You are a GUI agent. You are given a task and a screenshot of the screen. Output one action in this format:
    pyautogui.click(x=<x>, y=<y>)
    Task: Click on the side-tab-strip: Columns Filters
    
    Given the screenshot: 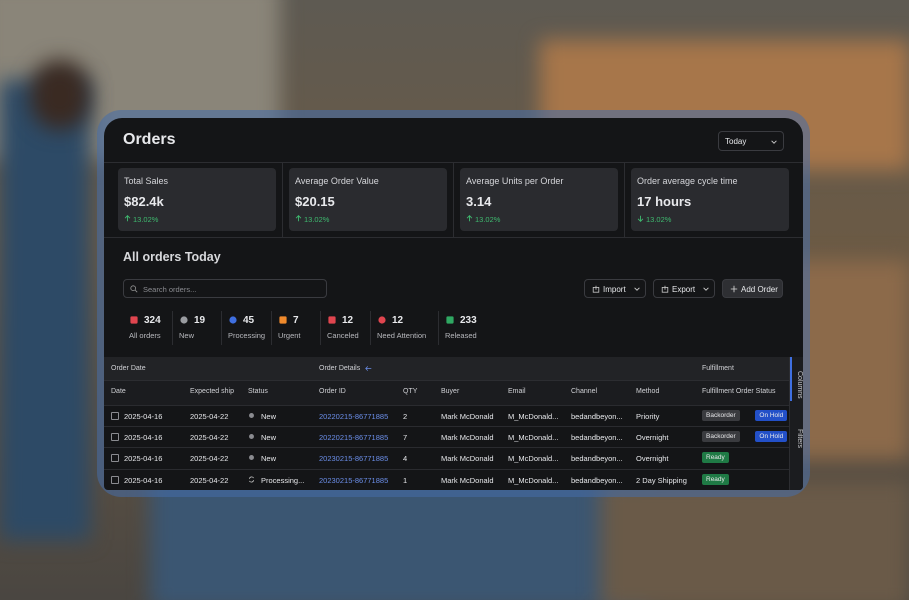 What is the action you would take?
    pyautogui.click(x=796, y=423)
    